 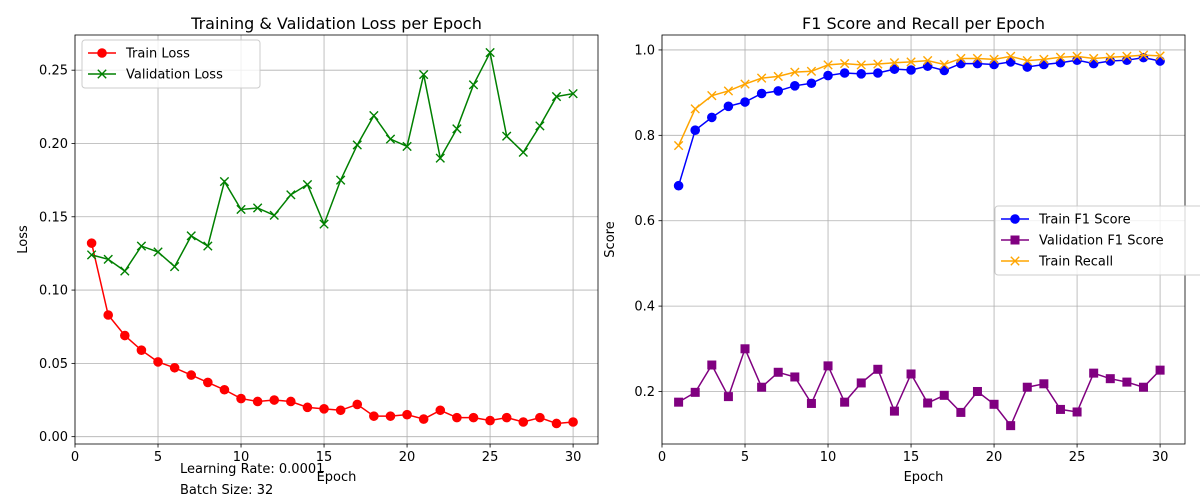 I want to click on y-tick-label: 0.2, so click(x=644, y=392).